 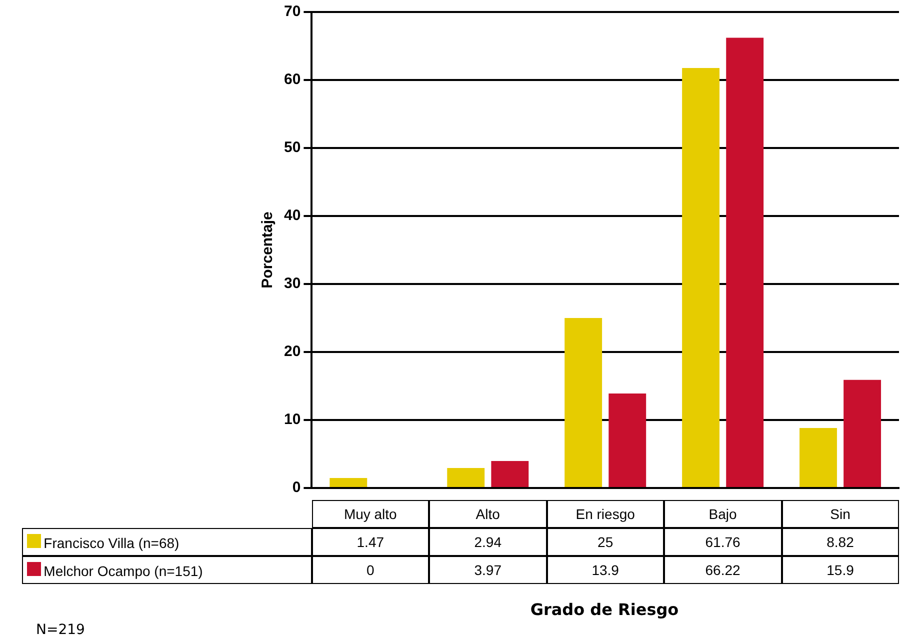 I want to click on x-tick-label: Muy alto, so click(x=371, y=514).